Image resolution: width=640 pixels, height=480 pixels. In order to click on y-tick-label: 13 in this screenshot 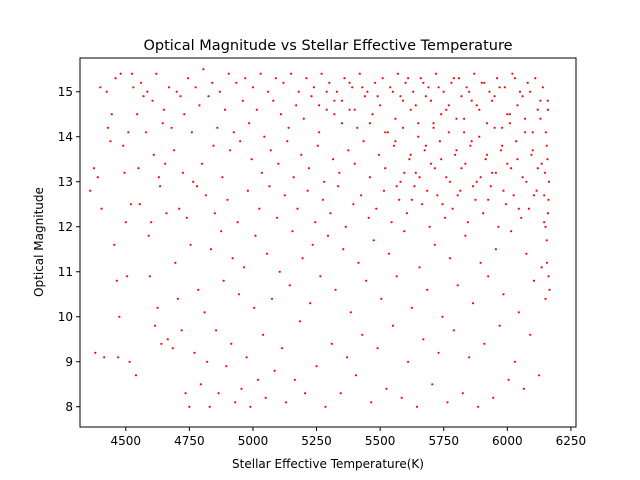, I will do `click(65, 182)`.